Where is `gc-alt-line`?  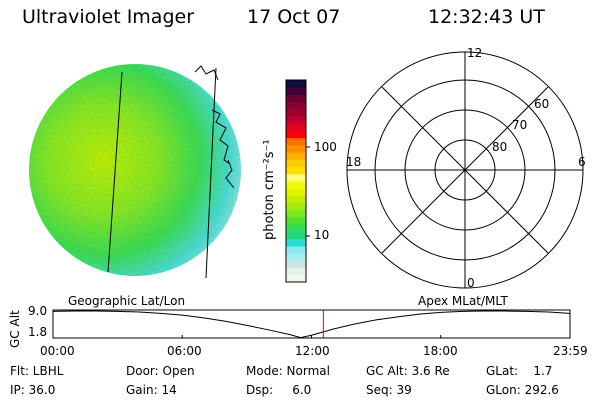
gc-alt-line is located at coordinates (311, 324).